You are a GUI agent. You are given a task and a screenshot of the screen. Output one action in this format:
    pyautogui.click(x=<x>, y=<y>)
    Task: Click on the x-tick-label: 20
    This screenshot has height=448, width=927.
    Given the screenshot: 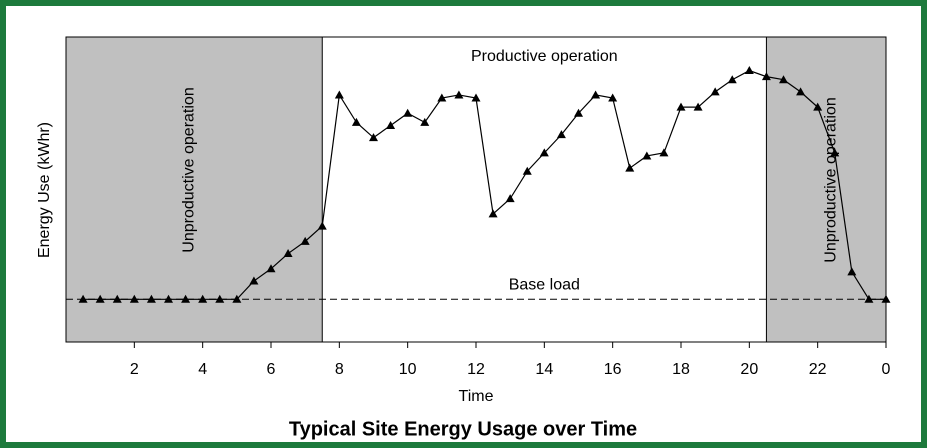 What is the action you would take?
    pyautogui.click(x=749, y=369)
    